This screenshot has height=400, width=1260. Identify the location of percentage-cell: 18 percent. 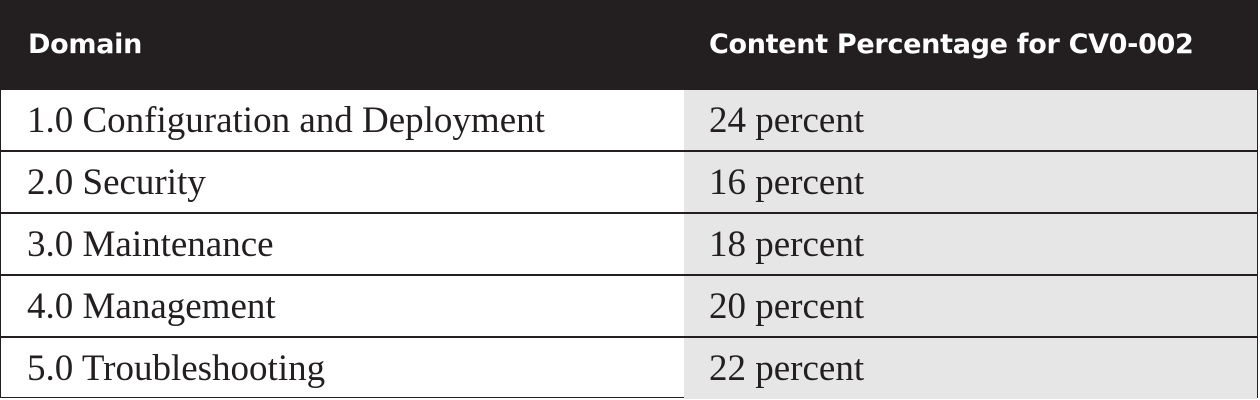
(970, 243).